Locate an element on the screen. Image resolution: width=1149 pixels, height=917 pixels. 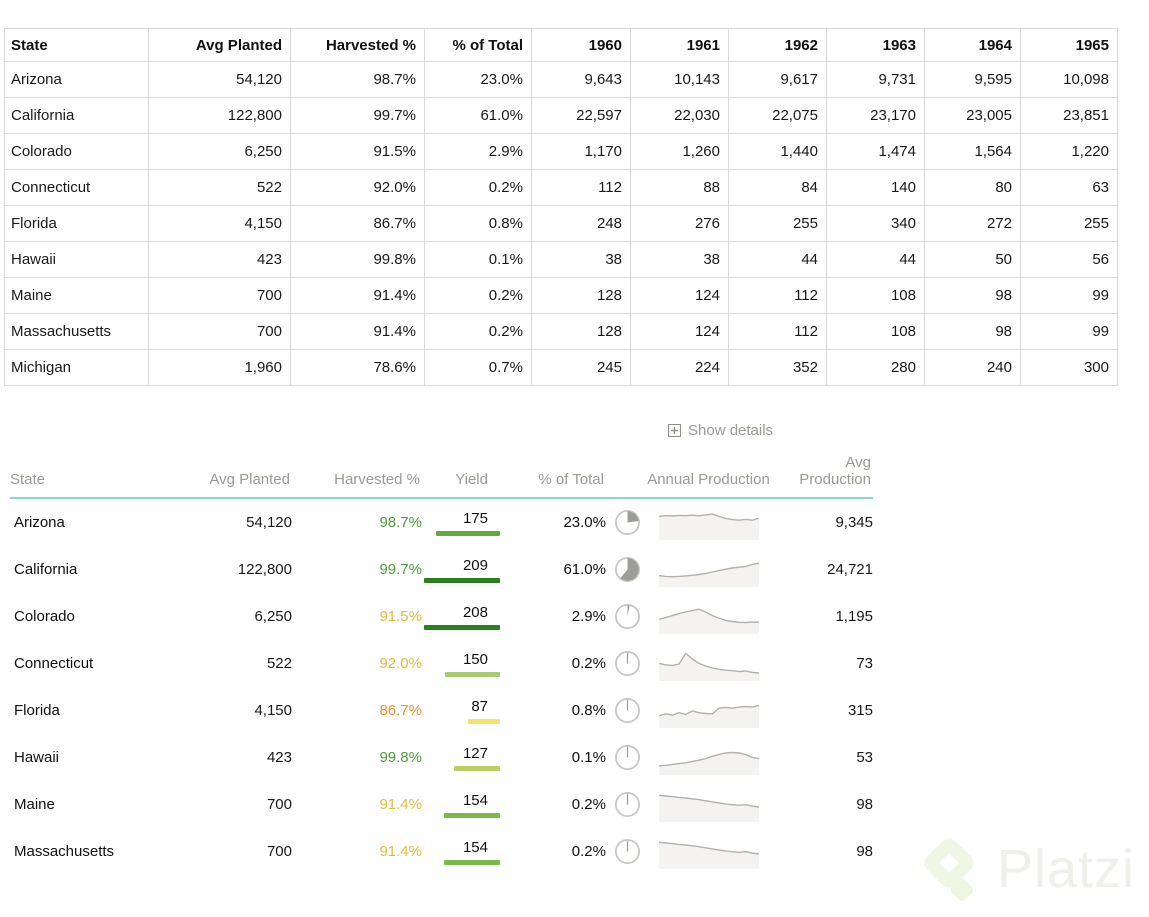
value-cell: 423 is located at coordinates (219, 259).